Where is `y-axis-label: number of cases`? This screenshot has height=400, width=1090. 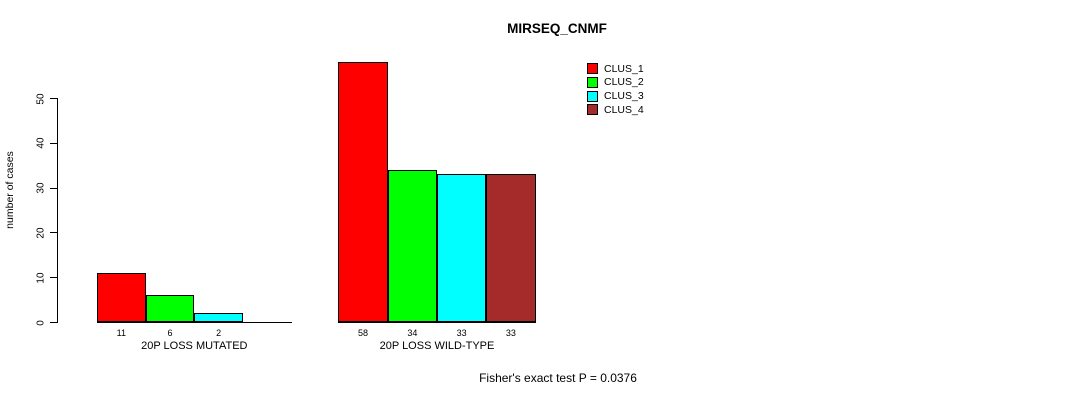
y-axis-label: number of cases is located at coordinates (10, 190).